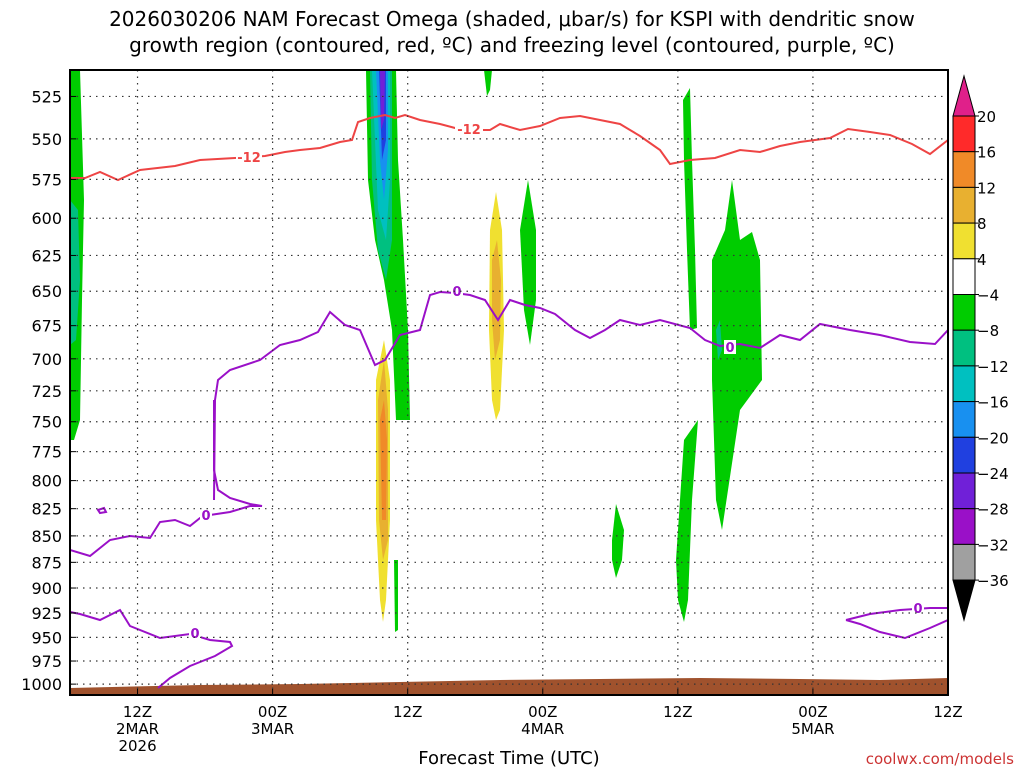 This screenshot has height=768, width=1024. What do you see at coordinates (46, 637) in the screenshot?
I see `y-tick-label: 950` at bounding box center [46, 637].